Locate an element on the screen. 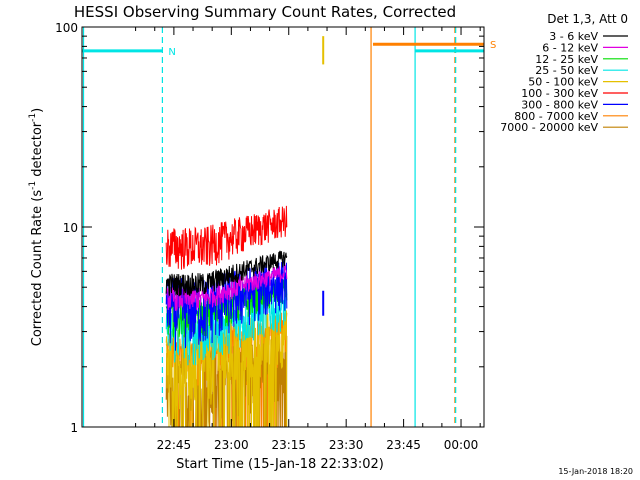  y-axis-label-exp1: -1 is located at coordinates (33, 185).